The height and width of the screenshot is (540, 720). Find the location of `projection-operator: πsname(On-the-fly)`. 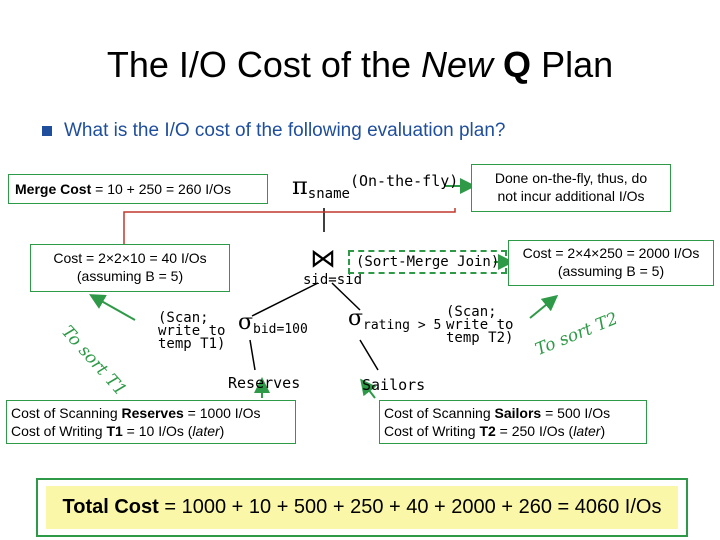

projection-operator: πsname(On-the-fly) is located at coordinates (375, 187).